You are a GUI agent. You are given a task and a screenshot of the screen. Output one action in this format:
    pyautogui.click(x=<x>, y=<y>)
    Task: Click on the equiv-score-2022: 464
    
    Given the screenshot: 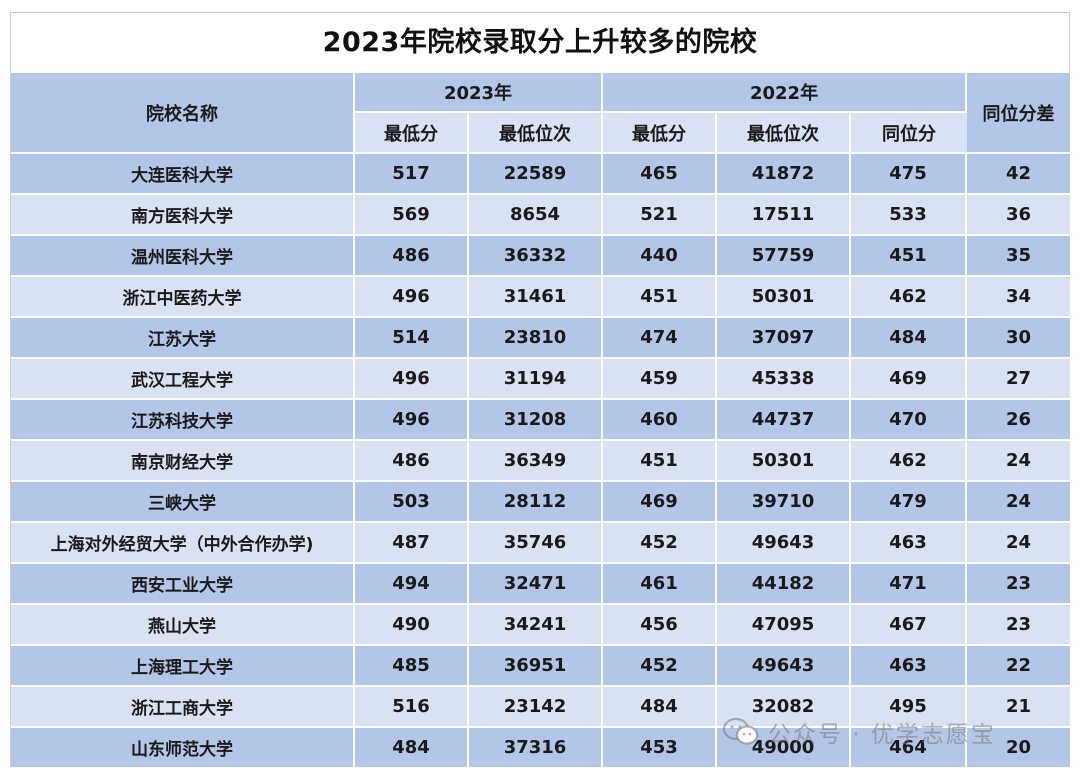 What is the action you would take?
    pyautogui.click(x=909, y=748)
    